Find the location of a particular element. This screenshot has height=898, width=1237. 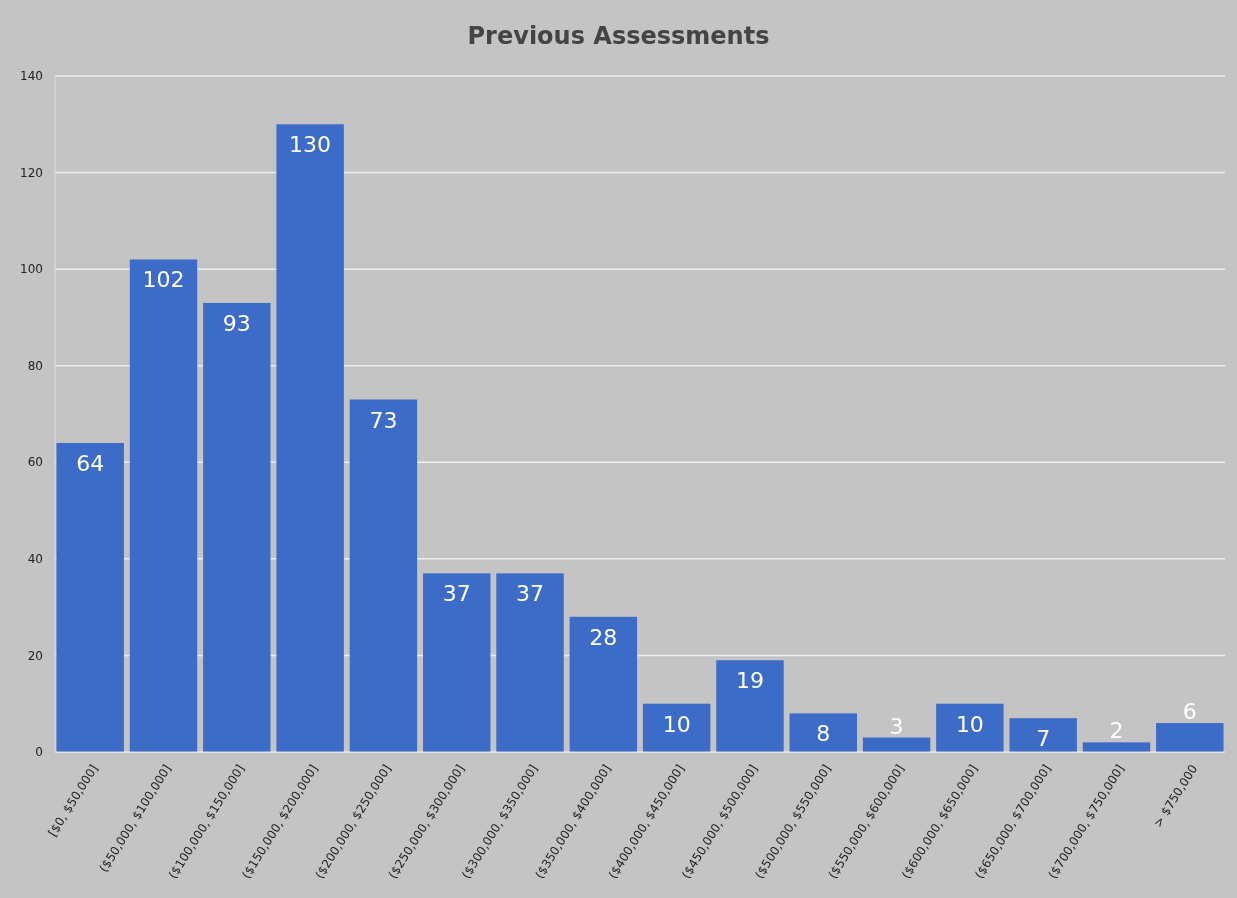

data-label: 8 is located at coordinates (823, 734).